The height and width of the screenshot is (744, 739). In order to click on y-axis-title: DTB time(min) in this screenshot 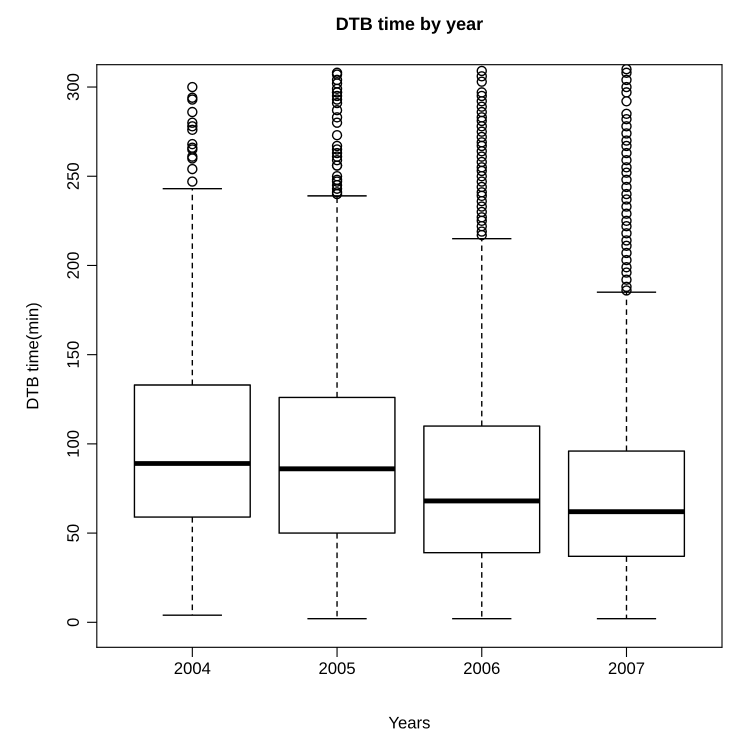, I will do `click(34, 355)`.